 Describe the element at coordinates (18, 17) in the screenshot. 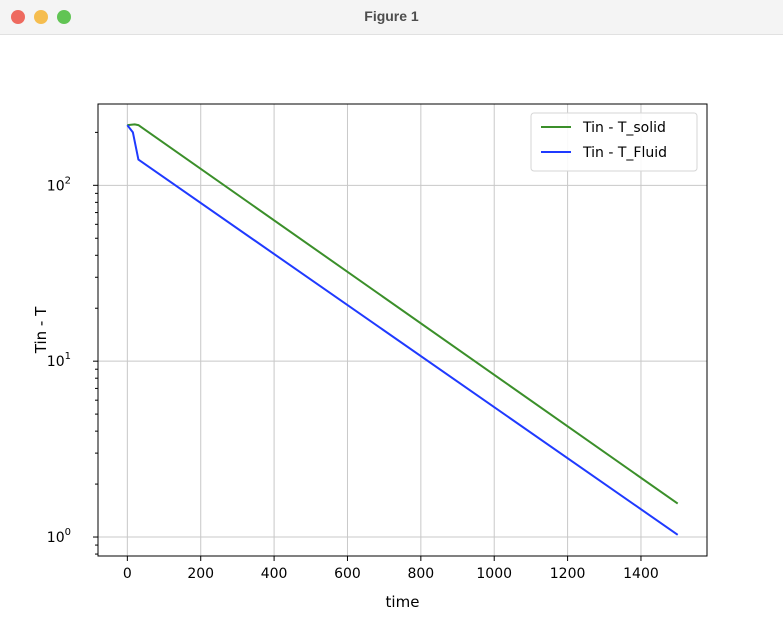

I see `close-button` at that location.